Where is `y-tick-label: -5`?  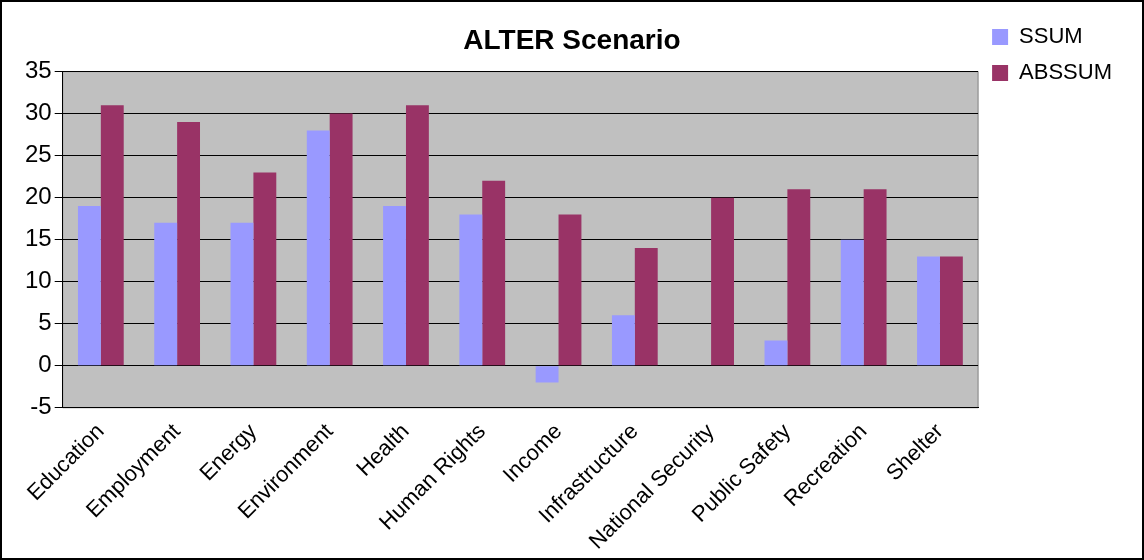
y-tick-label: -5 is located at coordinates (41, 406).